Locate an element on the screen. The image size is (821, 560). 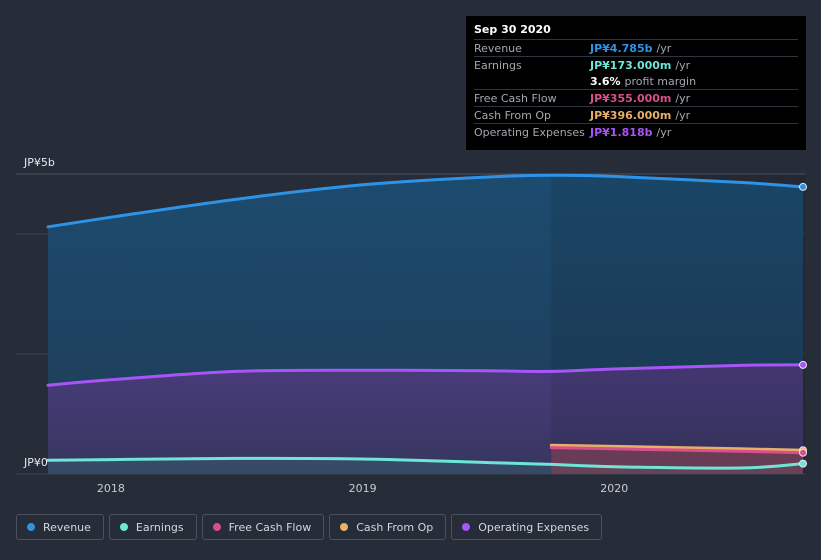
end-point-operating-expenses is located at coordinates (803, 364).